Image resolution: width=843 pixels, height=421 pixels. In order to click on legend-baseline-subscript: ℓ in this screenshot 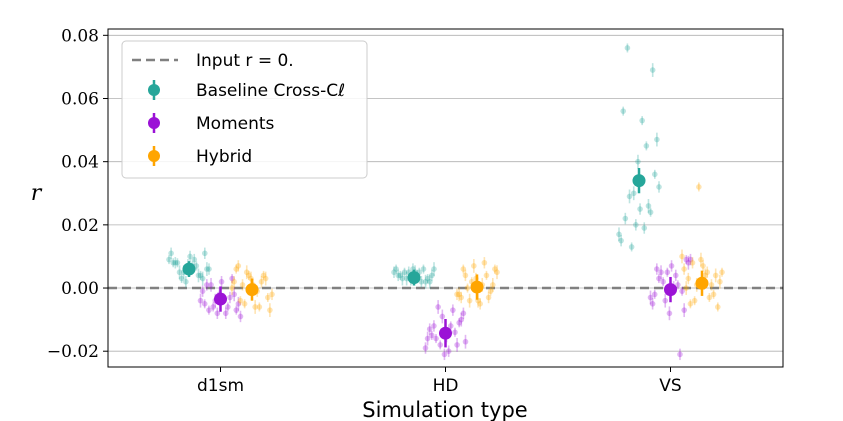, I will do `click(341, 91)`.